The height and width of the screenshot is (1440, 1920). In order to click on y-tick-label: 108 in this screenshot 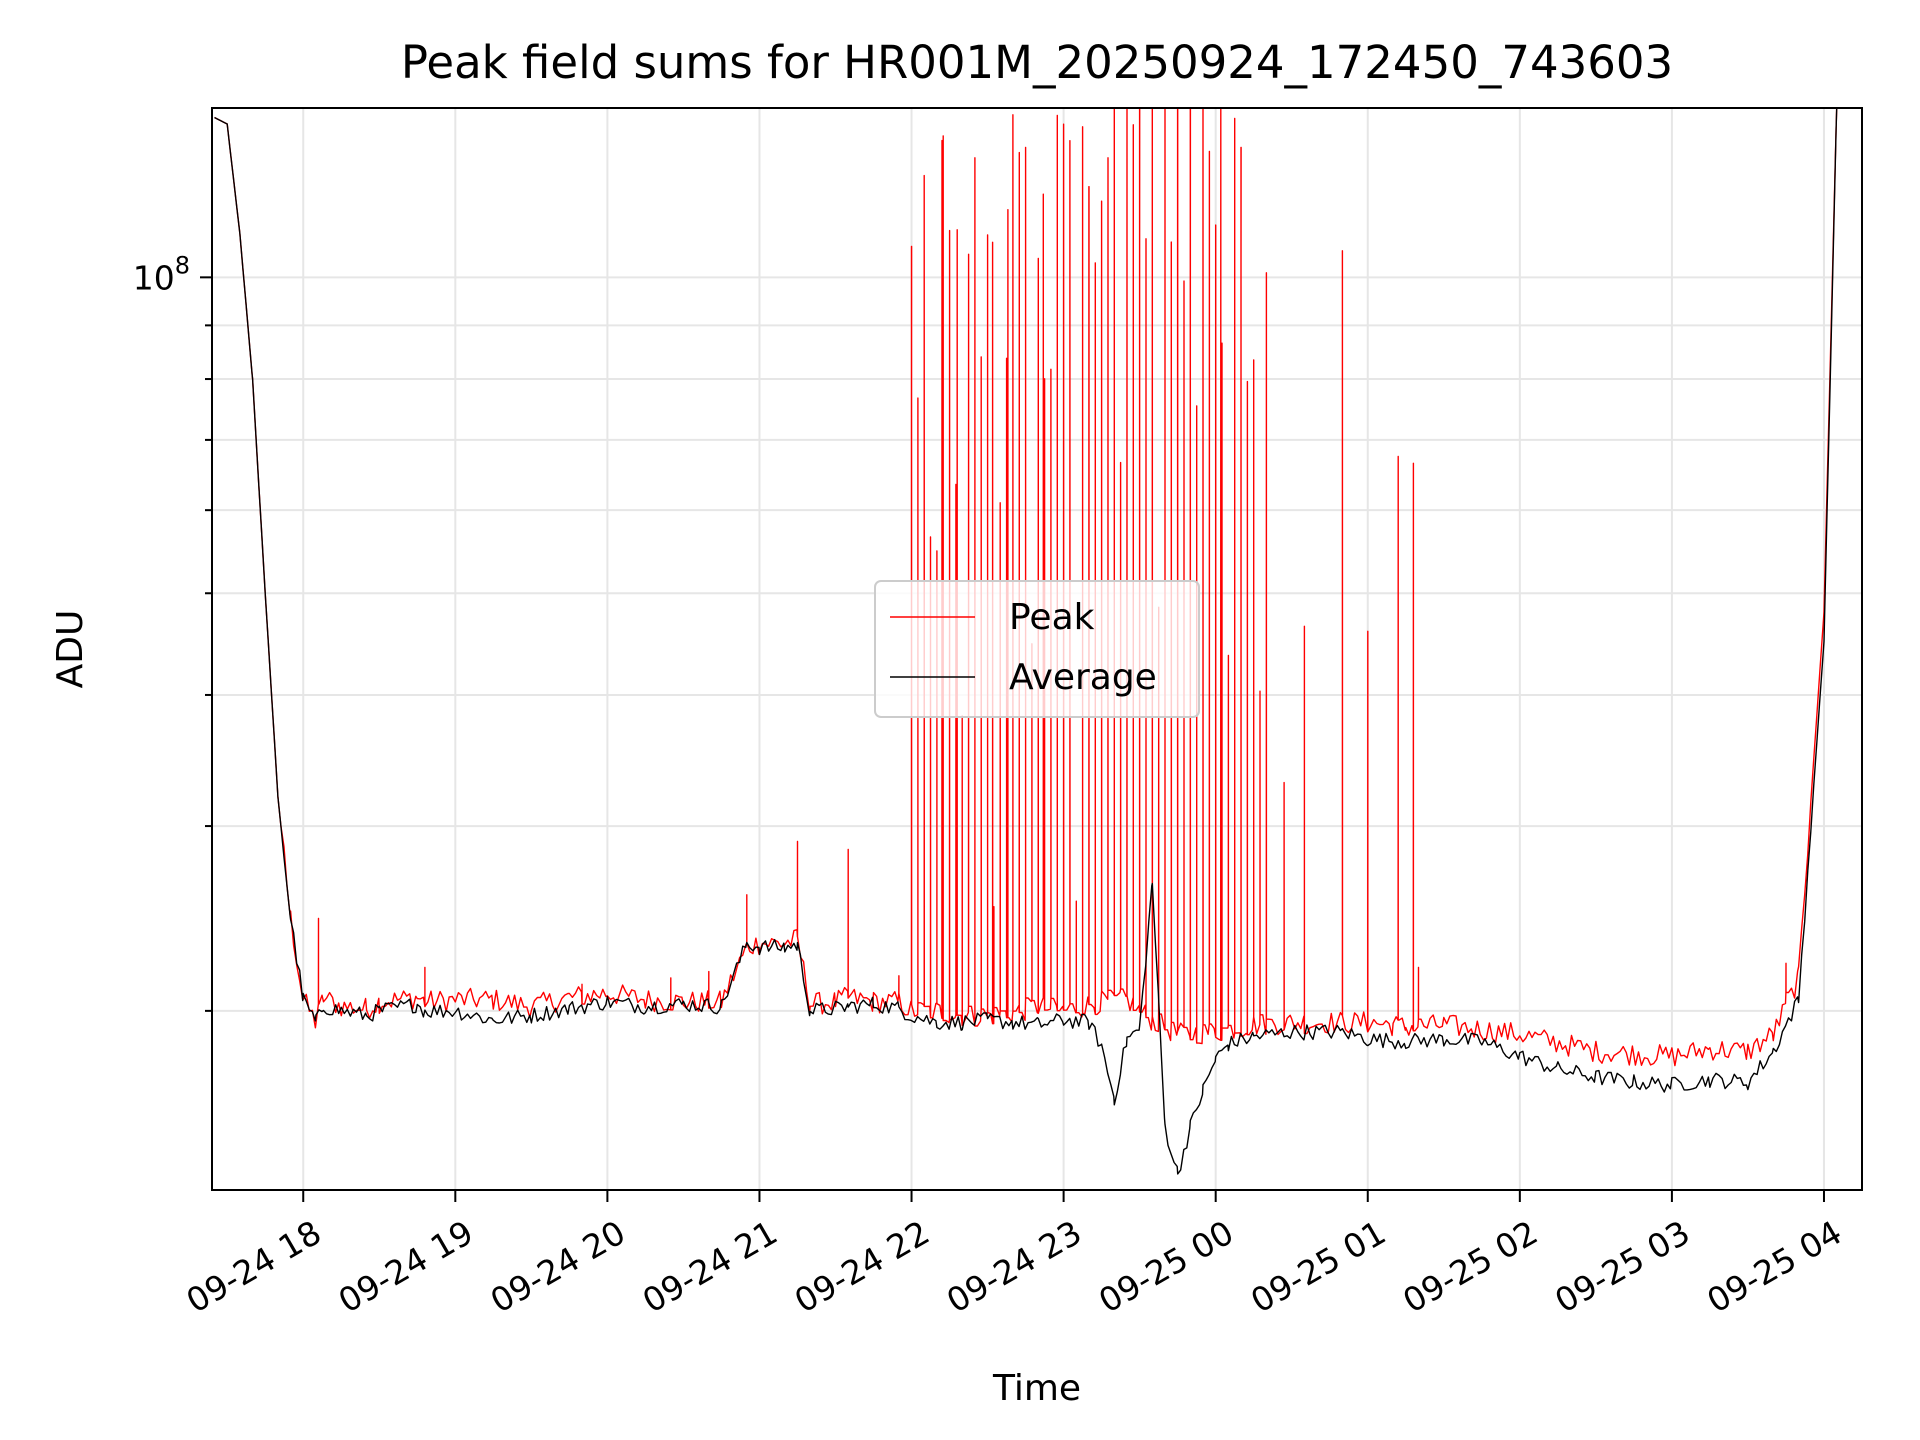, I will do `click(161, 274)`.